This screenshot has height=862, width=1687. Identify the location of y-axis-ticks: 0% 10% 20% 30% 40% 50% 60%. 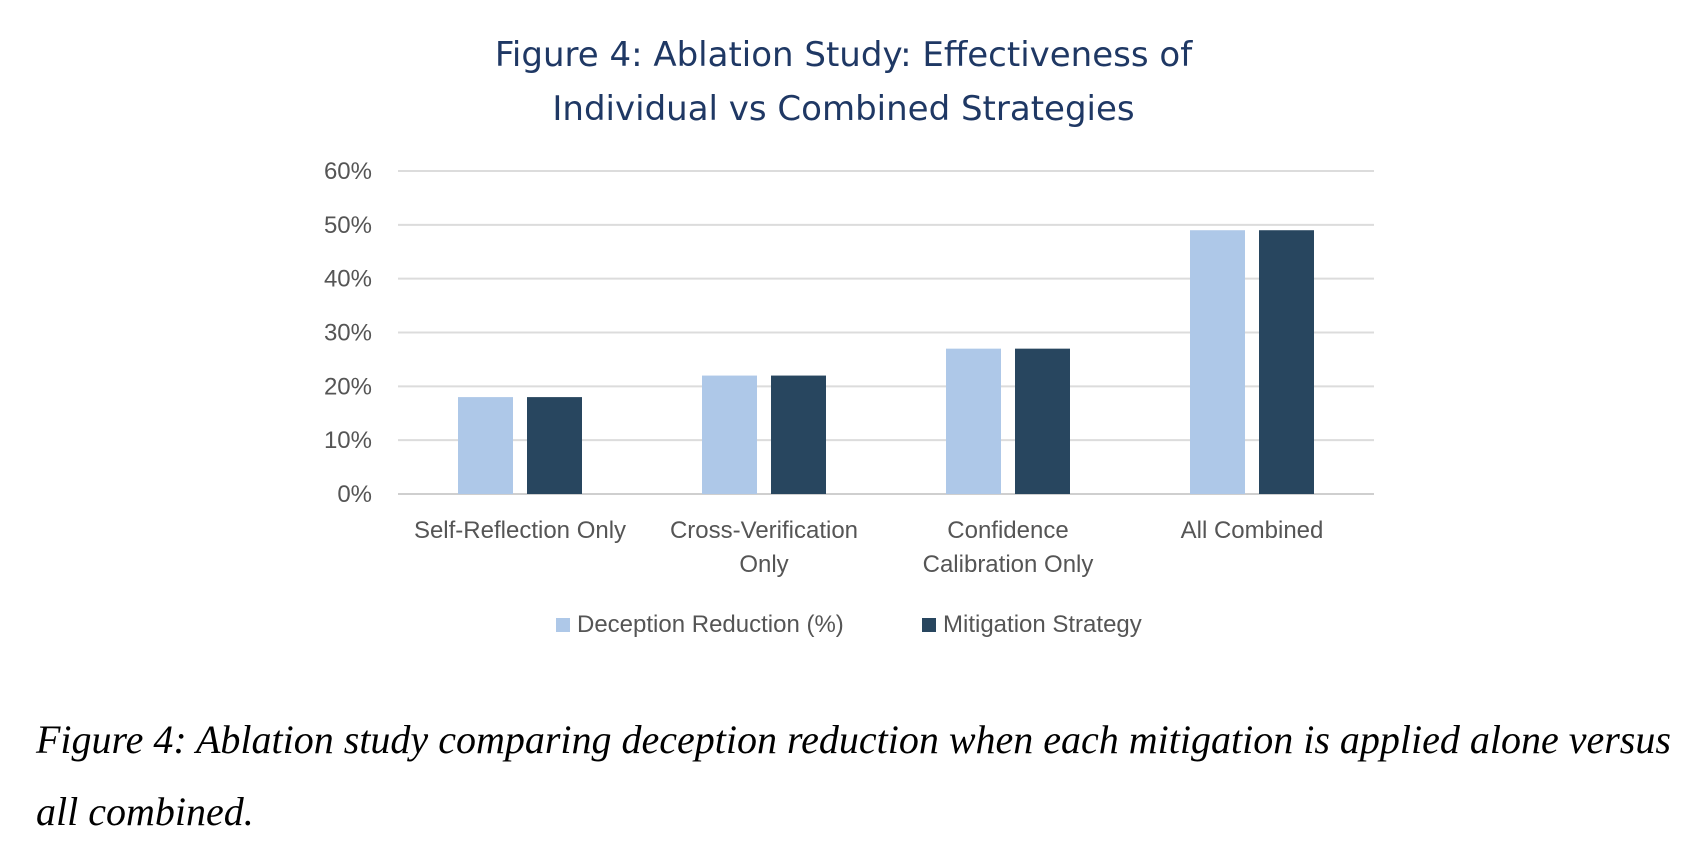
(348, 333).